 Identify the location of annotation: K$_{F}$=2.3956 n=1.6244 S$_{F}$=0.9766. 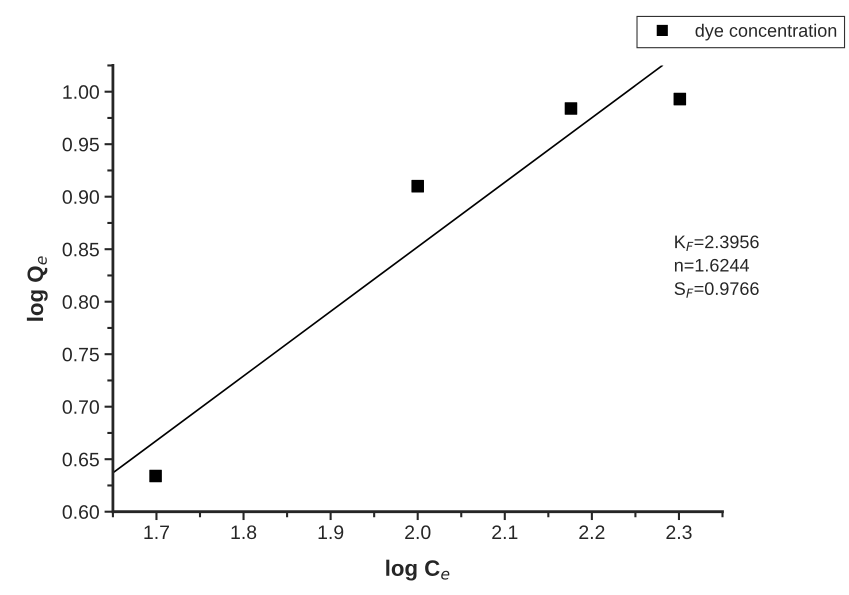
(716, 266).